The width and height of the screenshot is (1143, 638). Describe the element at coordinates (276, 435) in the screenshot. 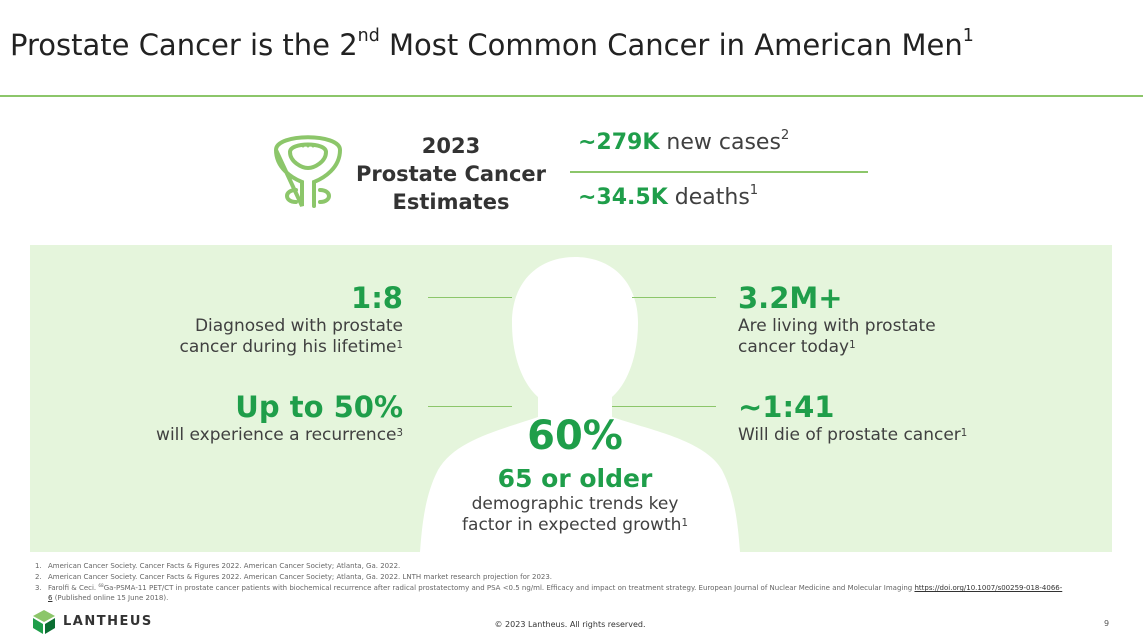

I see `stat-text: will experience a recurrence` at that location.